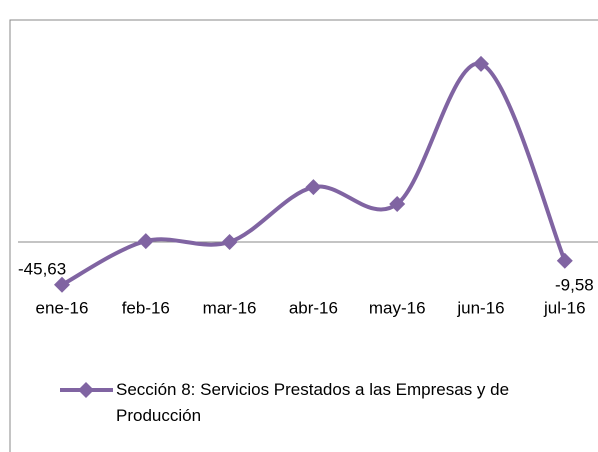 The image size is (598, 452). Describe the element at coordinates (42, 268) in the screenshot. I see `data-label: -45,63` at that location.